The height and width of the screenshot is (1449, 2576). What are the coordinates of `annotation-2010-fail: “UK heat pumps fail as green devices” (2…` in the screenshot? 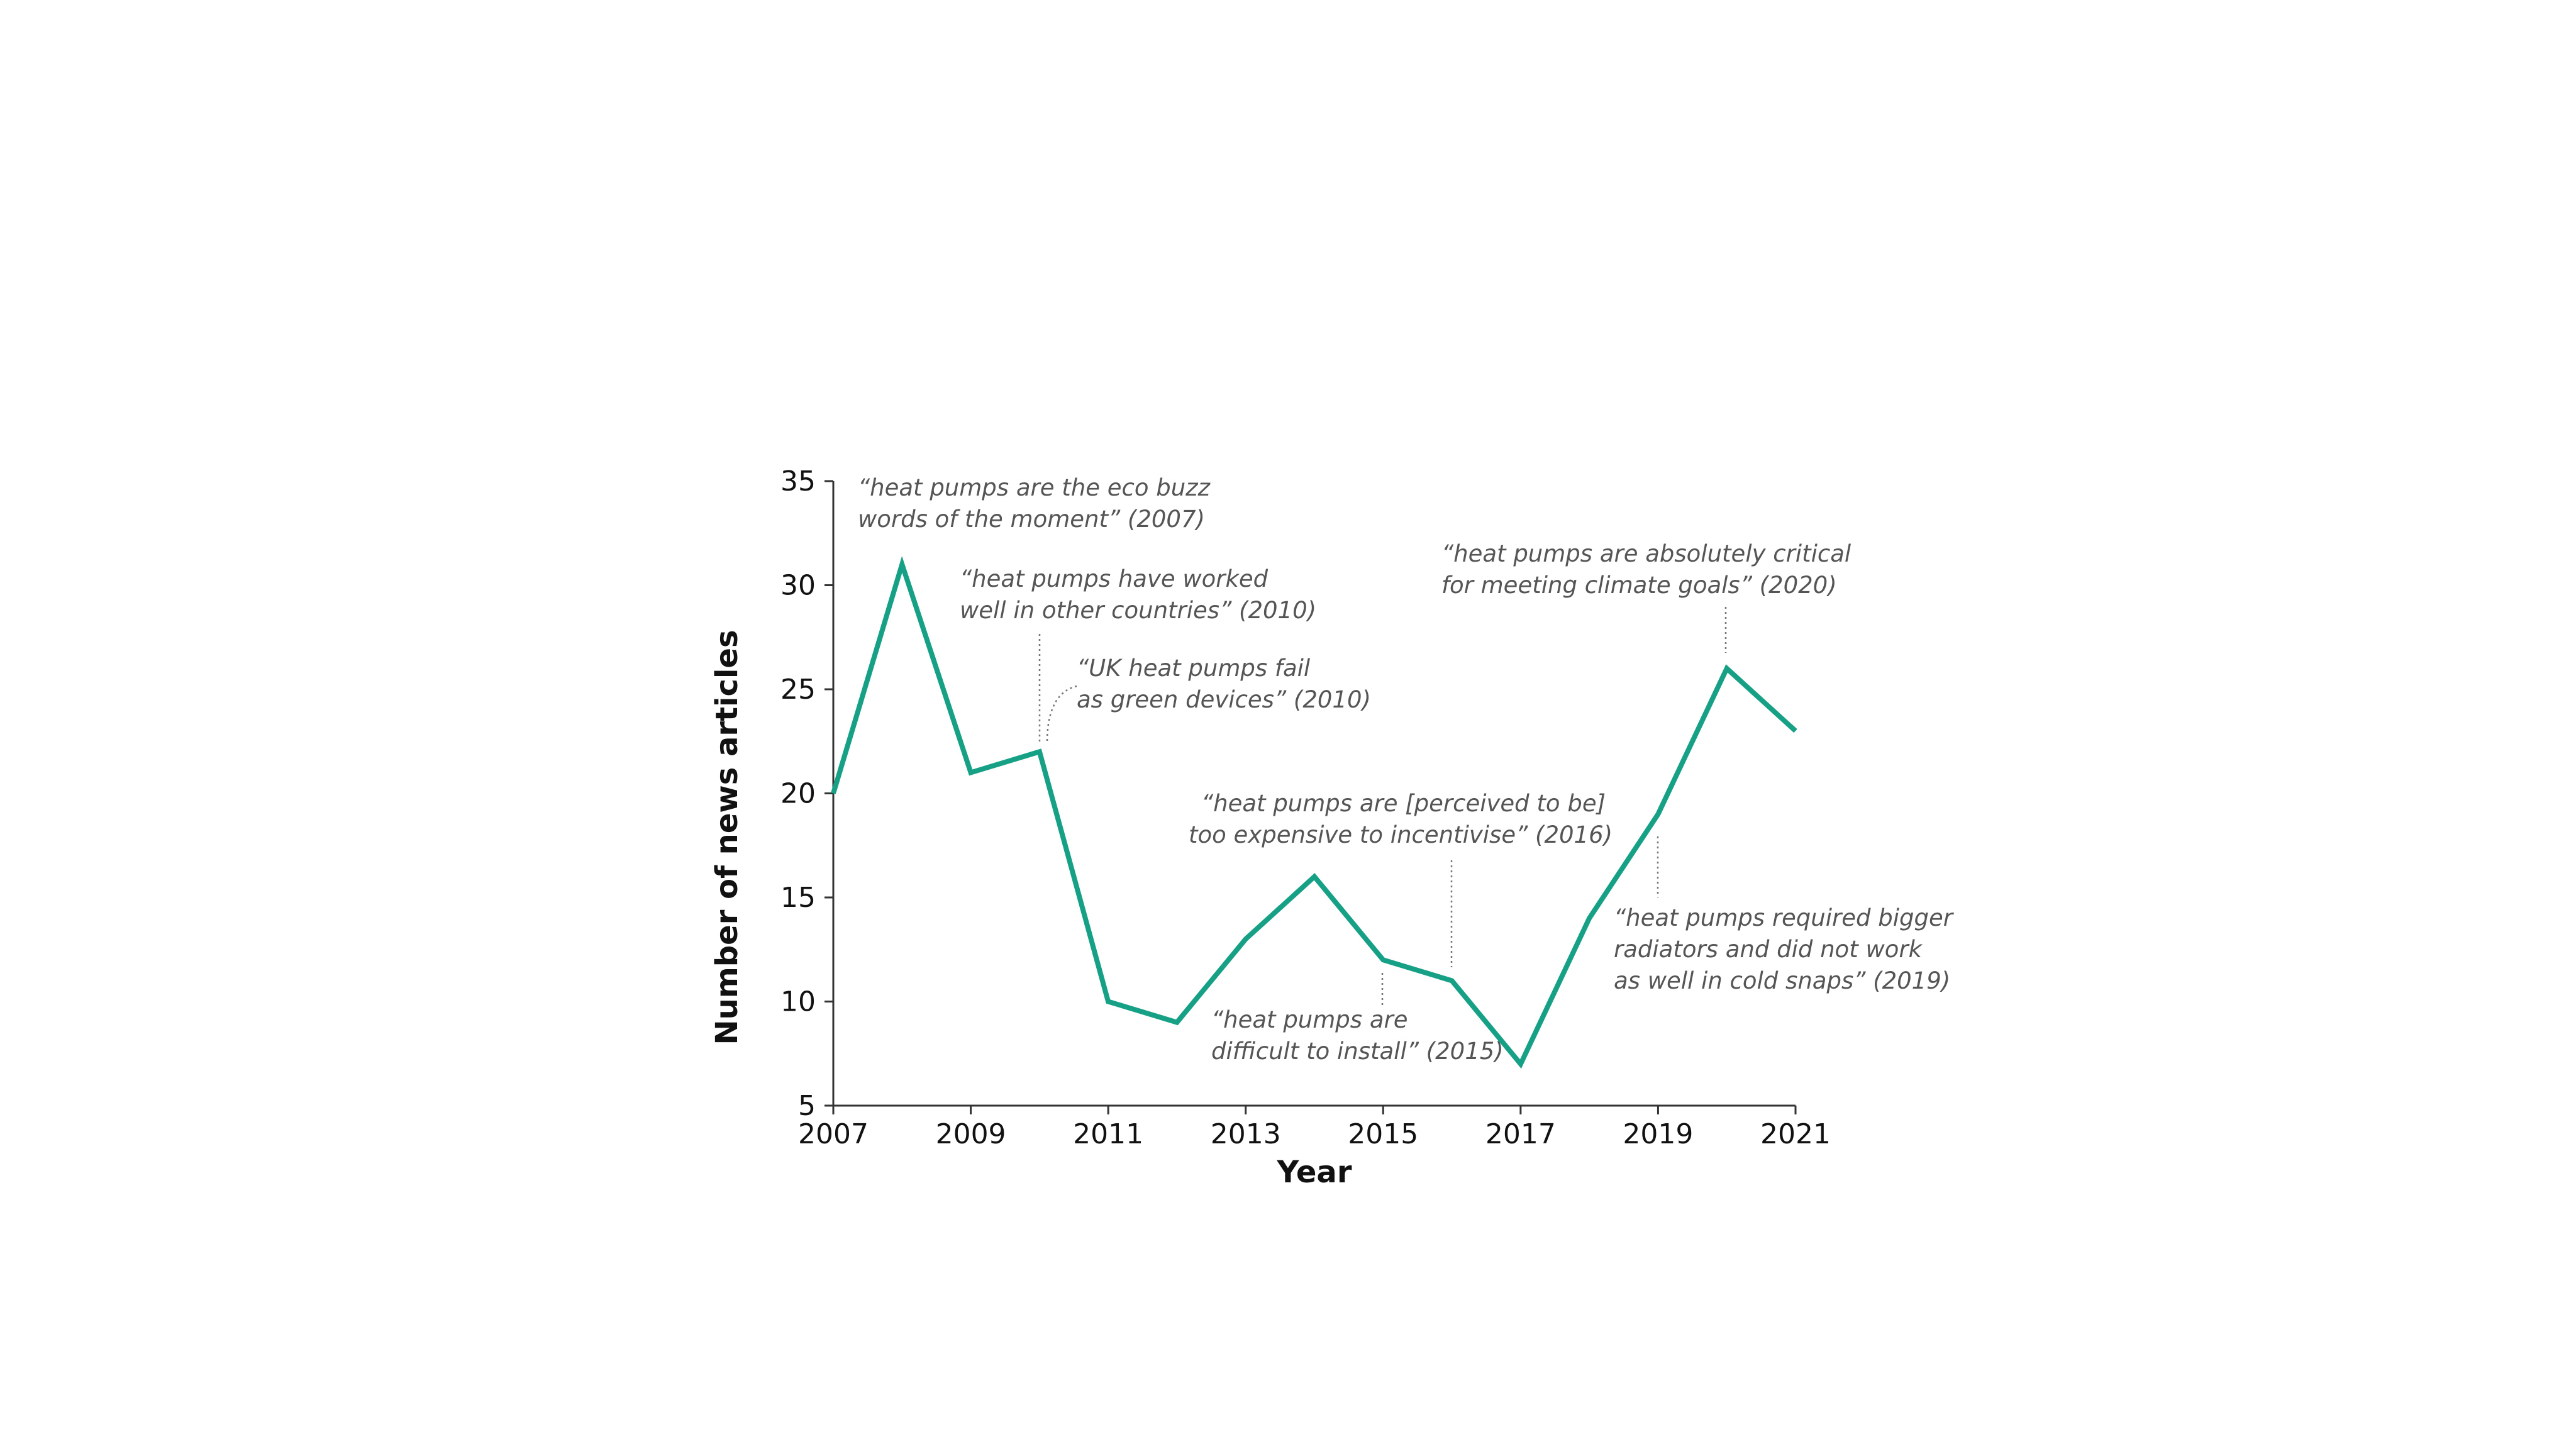 It's located at (1224, 684).